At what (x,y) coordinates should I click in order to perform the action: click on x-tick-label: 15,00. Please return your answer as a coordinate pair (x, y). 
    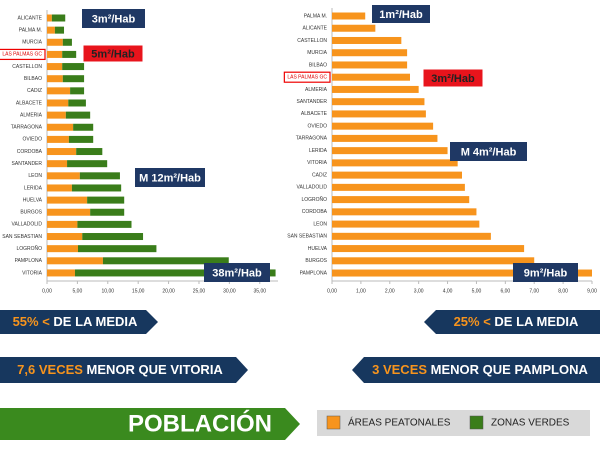
    Looking at the image, I should click on (138, 291).